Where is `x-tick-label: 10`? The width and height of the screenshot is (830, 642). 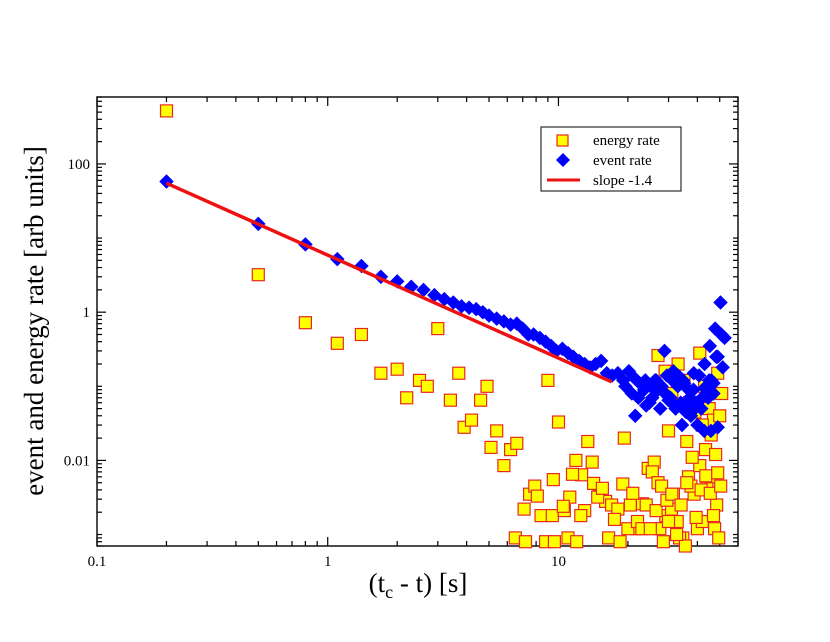
x-tick-label: 10 is located at coordinates (558, 562).